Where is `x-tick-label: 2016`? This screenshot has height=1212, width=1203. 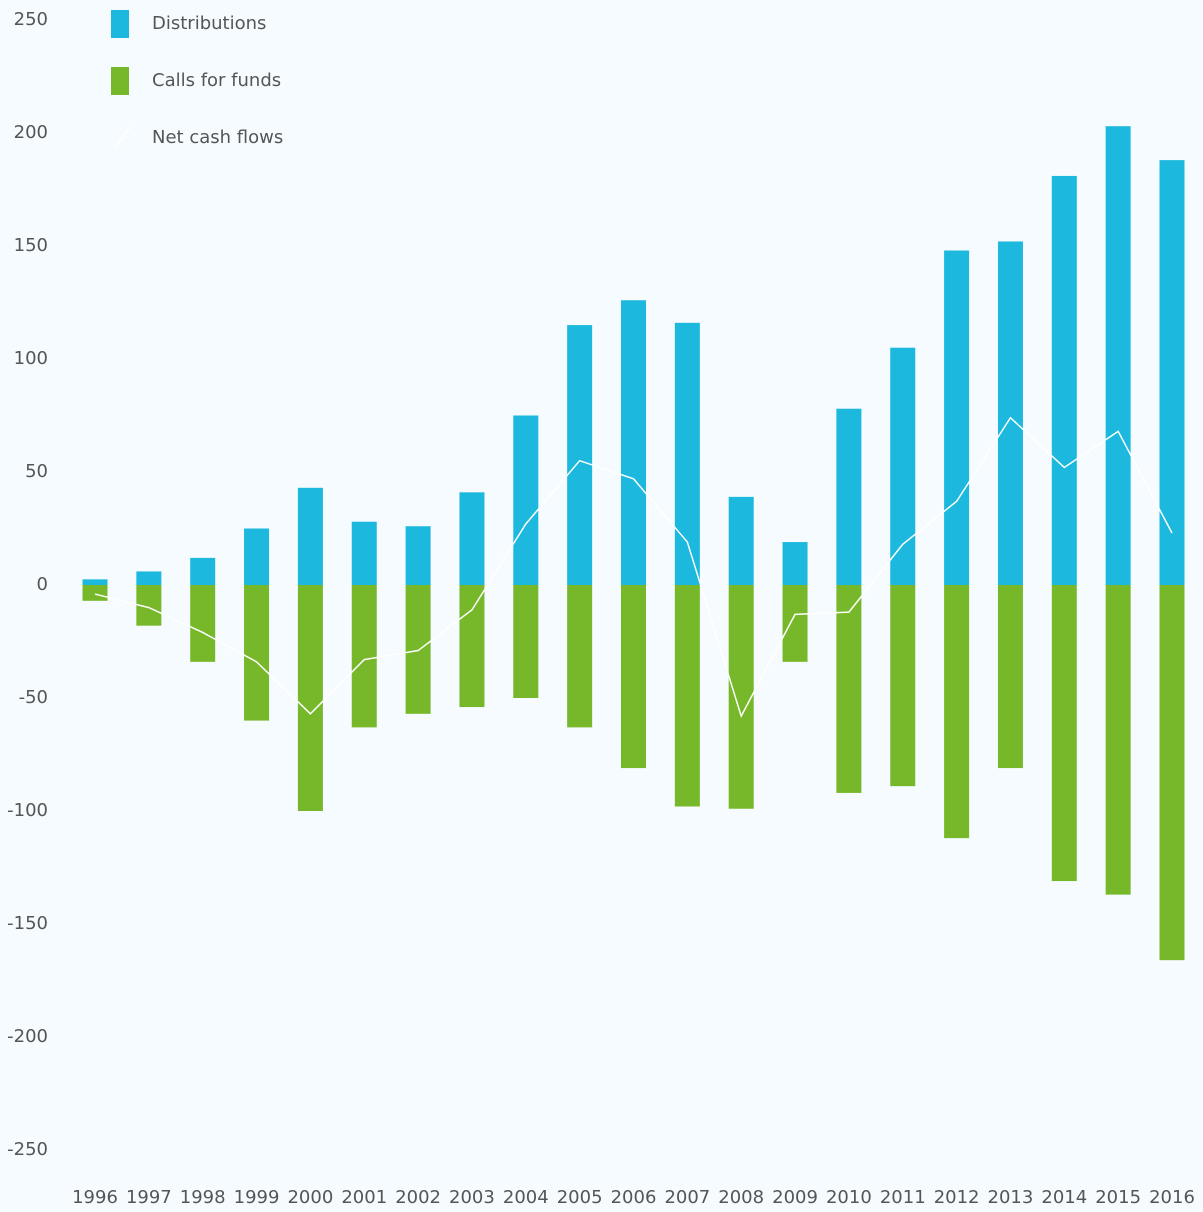
x-tick-label: 2016 is located at coordinates (1172, 1197).